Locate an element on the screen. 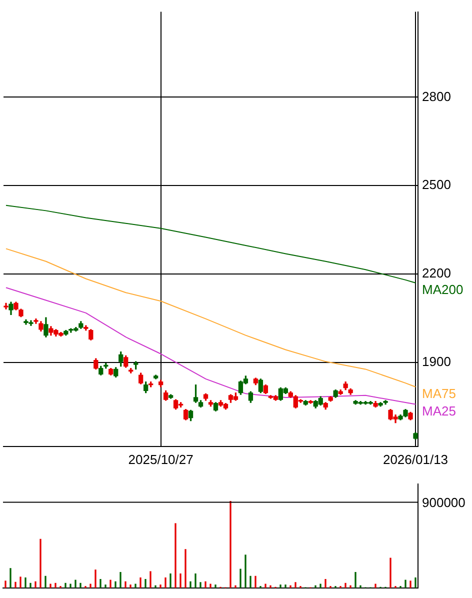  series-label: MA25 is located at coordinates (439, 410).